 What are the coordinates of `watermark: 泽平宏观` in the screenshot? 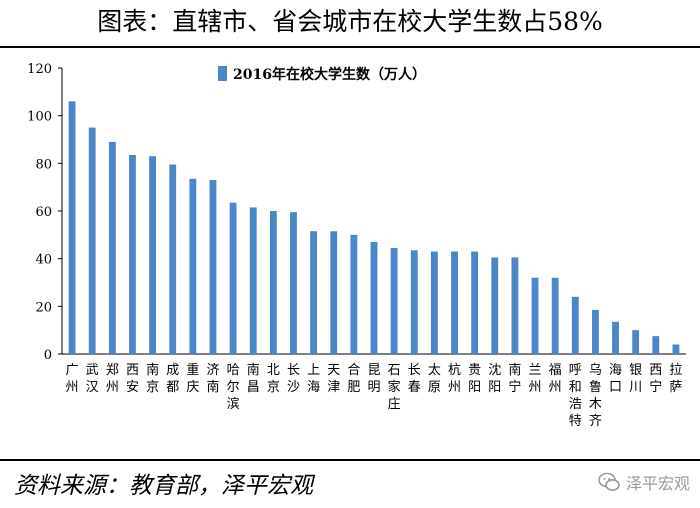 It's located at (644, 482).